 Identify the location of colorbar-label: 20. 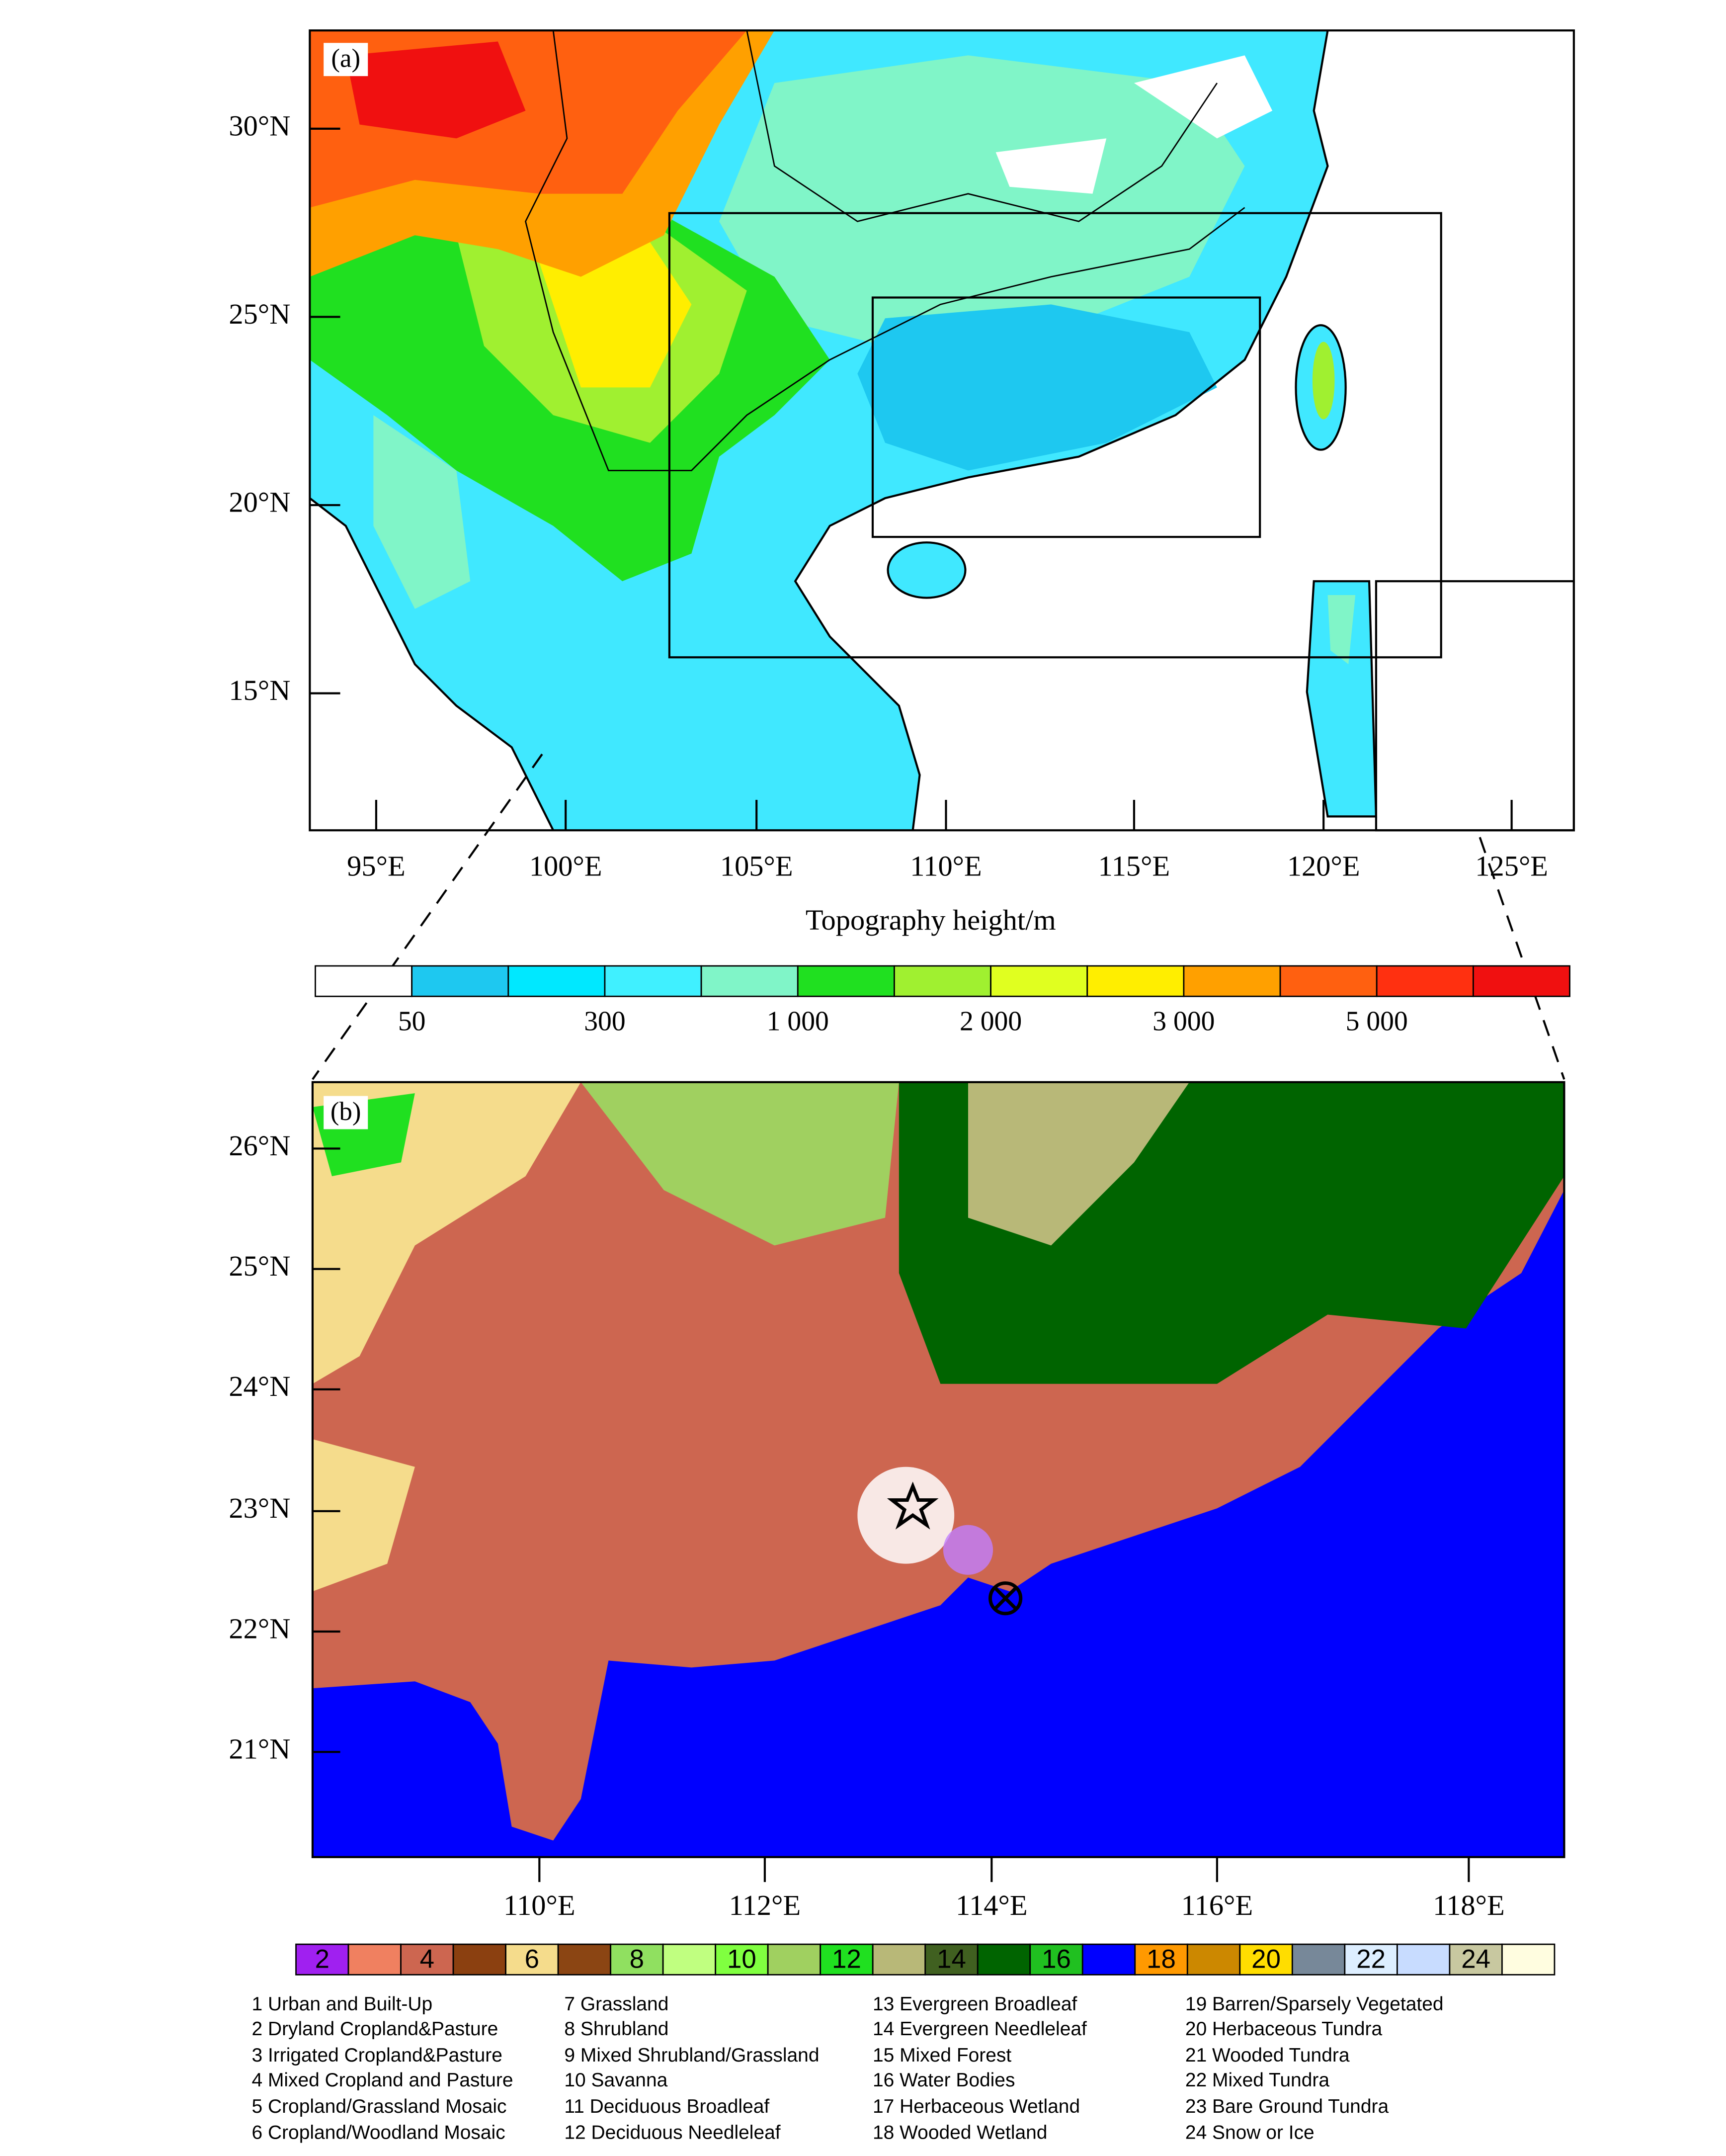
(1266, 1959).